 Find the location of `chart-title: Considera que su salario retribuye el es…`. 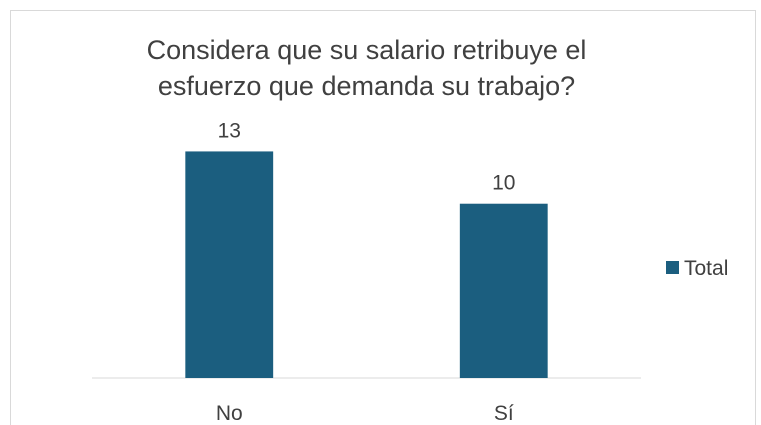

chart-title: Considera que su salario retribuye el es… is located at coordinates (366, 68).